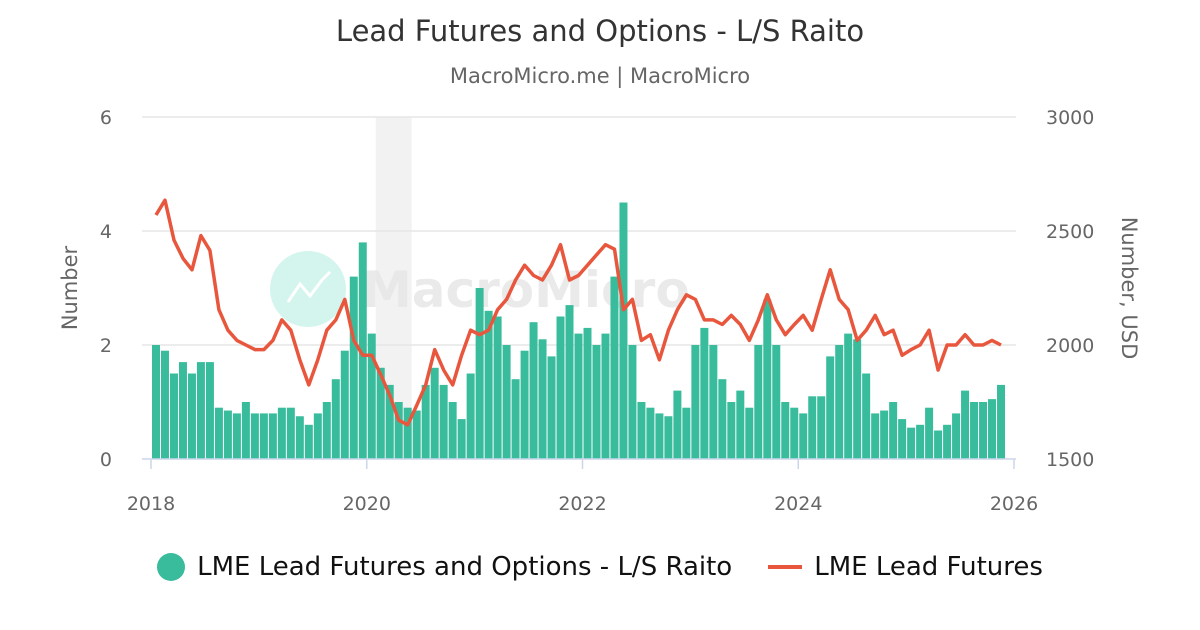  I want to click on legend-item-ratio: LME Lead Futures and Options - L/S Raito, so click(444, 567).